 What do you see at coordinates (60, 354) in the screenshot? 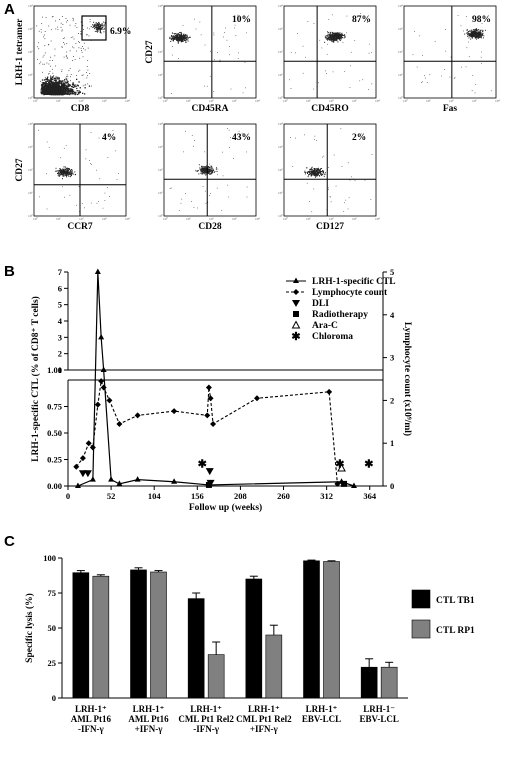
I see `y-tick-label: 2` at bounding box center [60, 354].